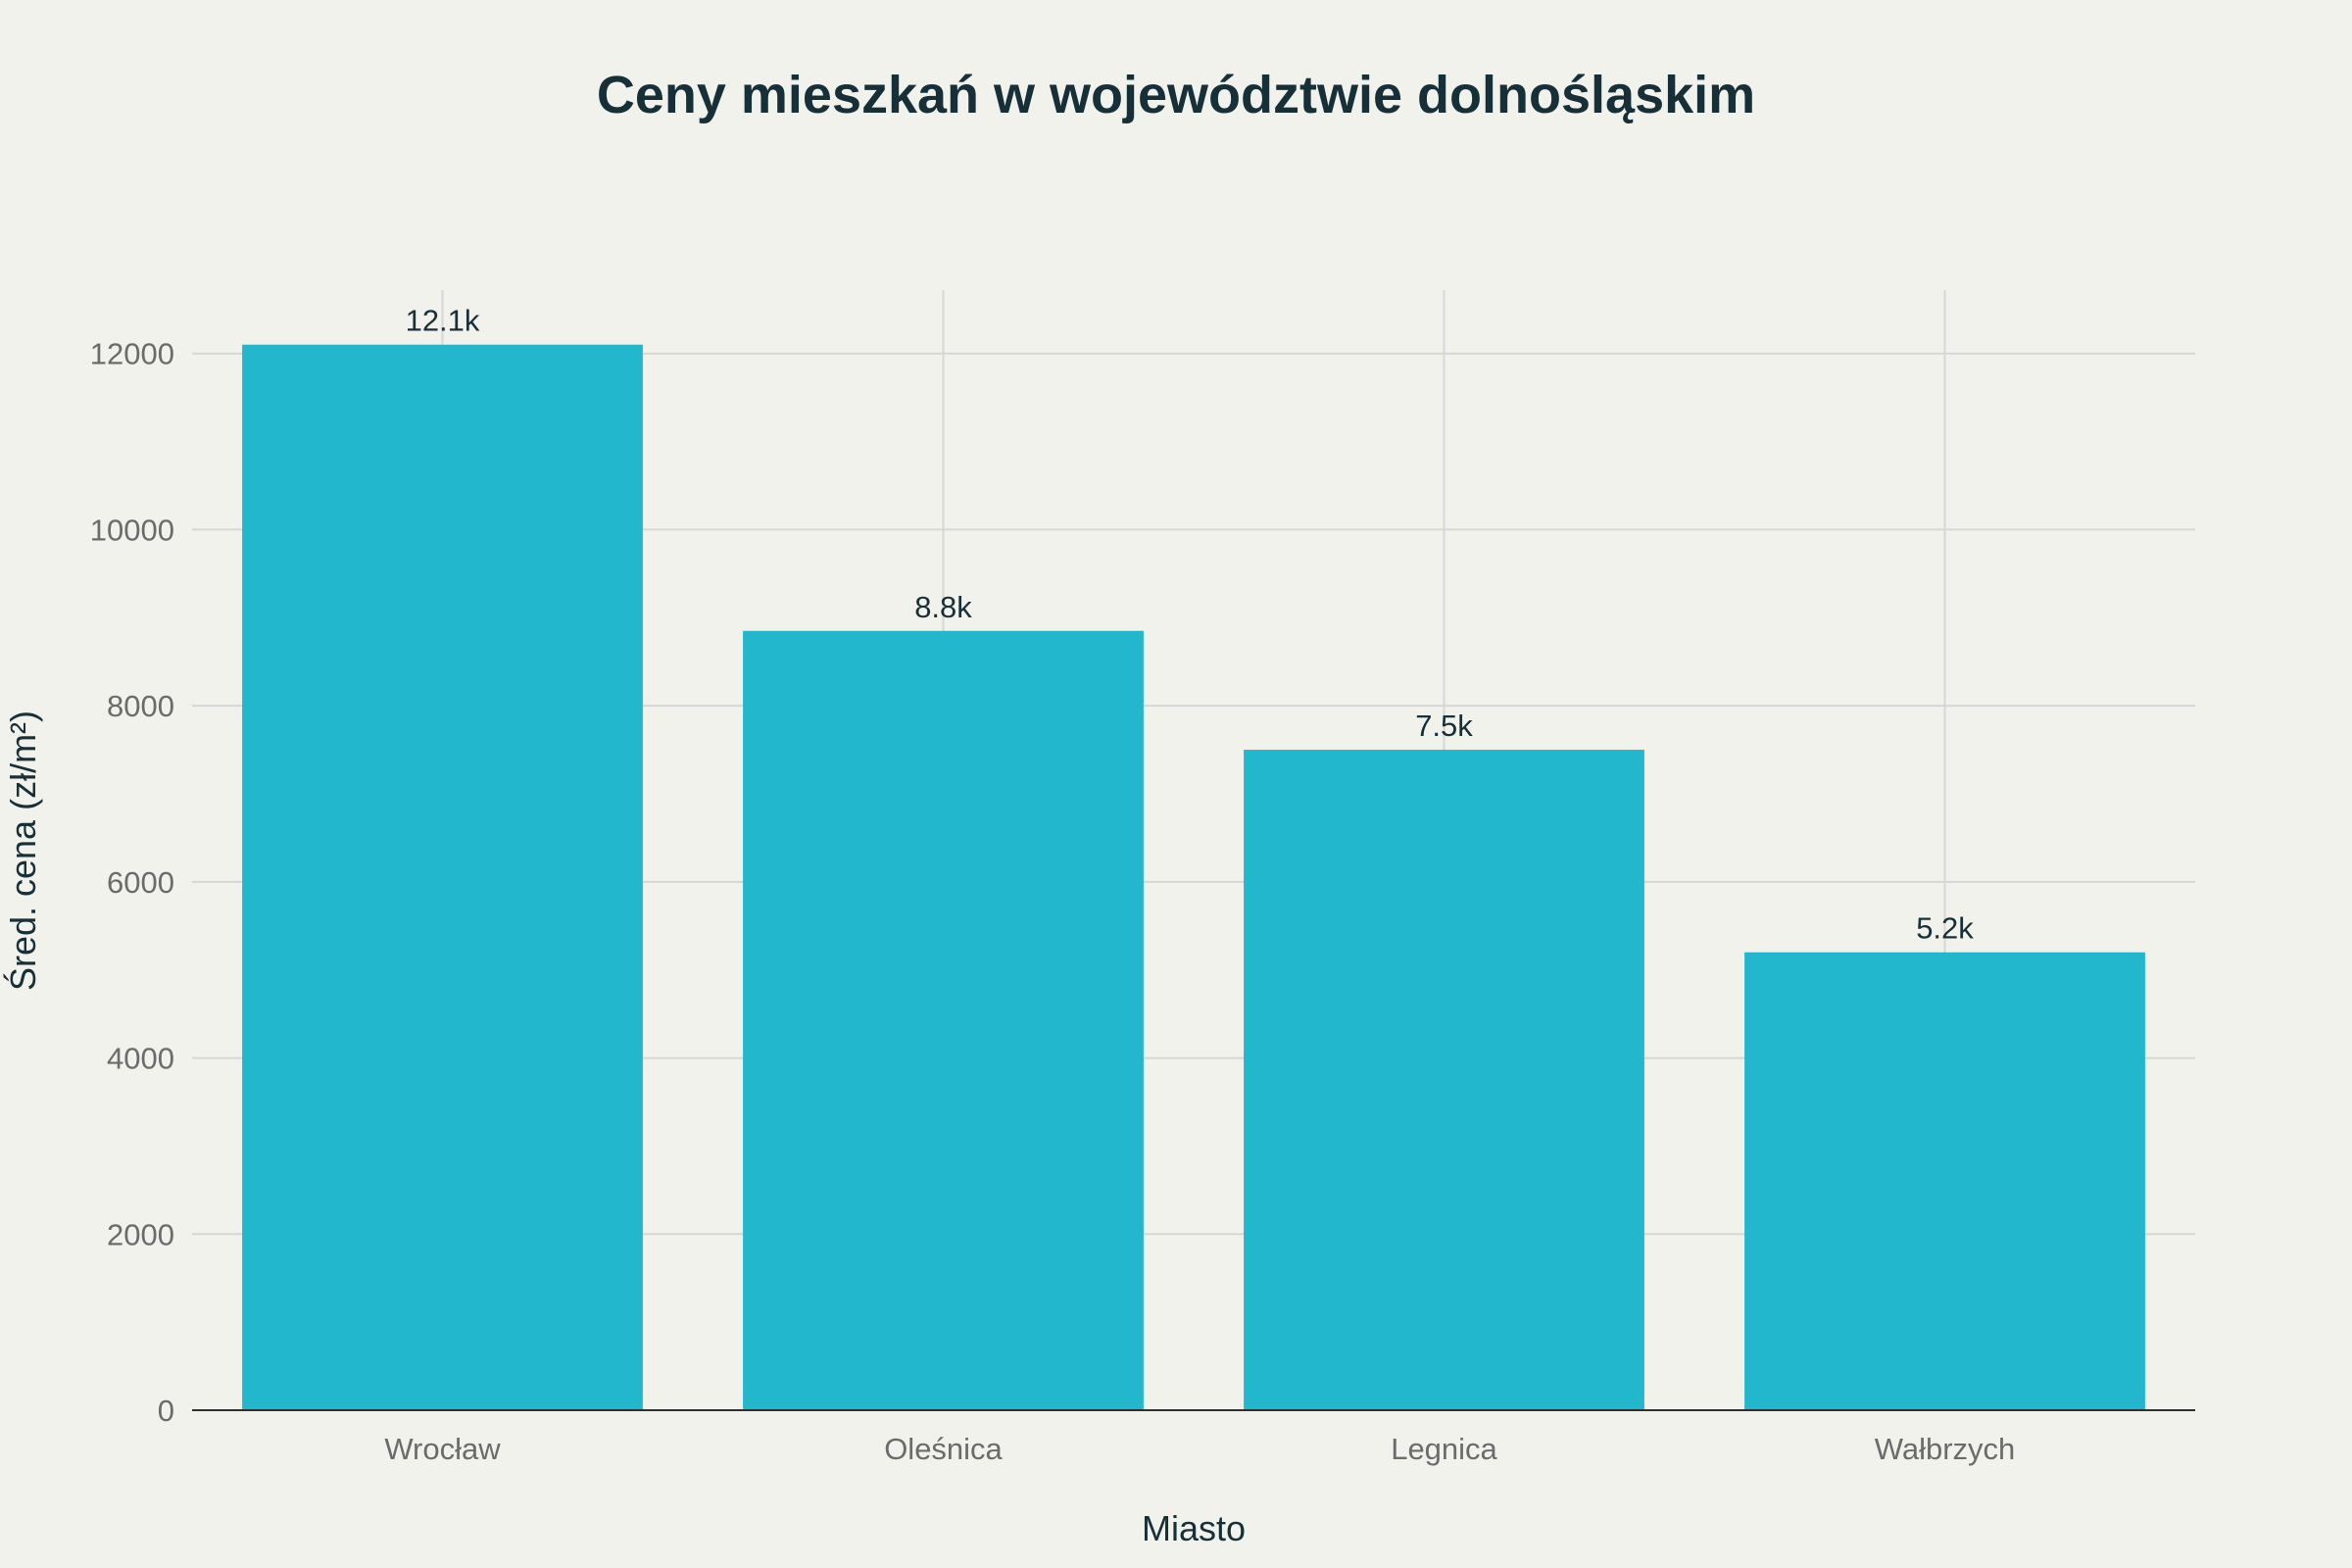 The height and width of the screenshot is (1568, 2352). What do you see at coordinates (1945, 1449) in the screenshot?
I see `x-tick-label: Wałbrzych` at bounding box center [1945, 1449].